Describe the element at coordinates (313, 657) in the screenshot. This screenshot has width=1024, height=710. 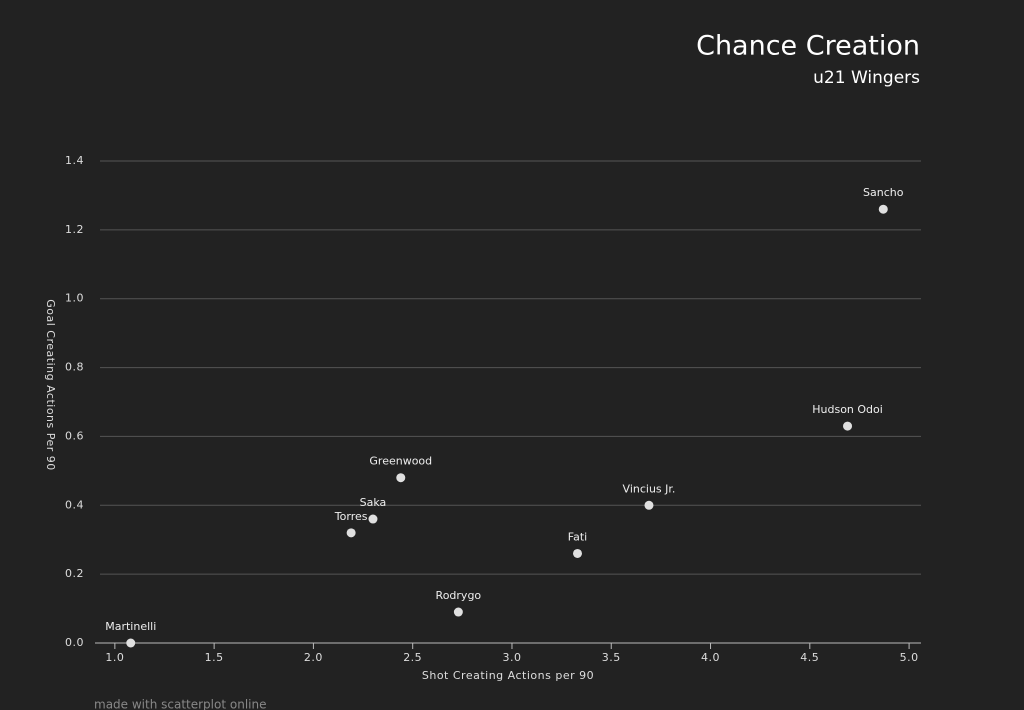
I see `x-tick-label: 2.0` at that location.